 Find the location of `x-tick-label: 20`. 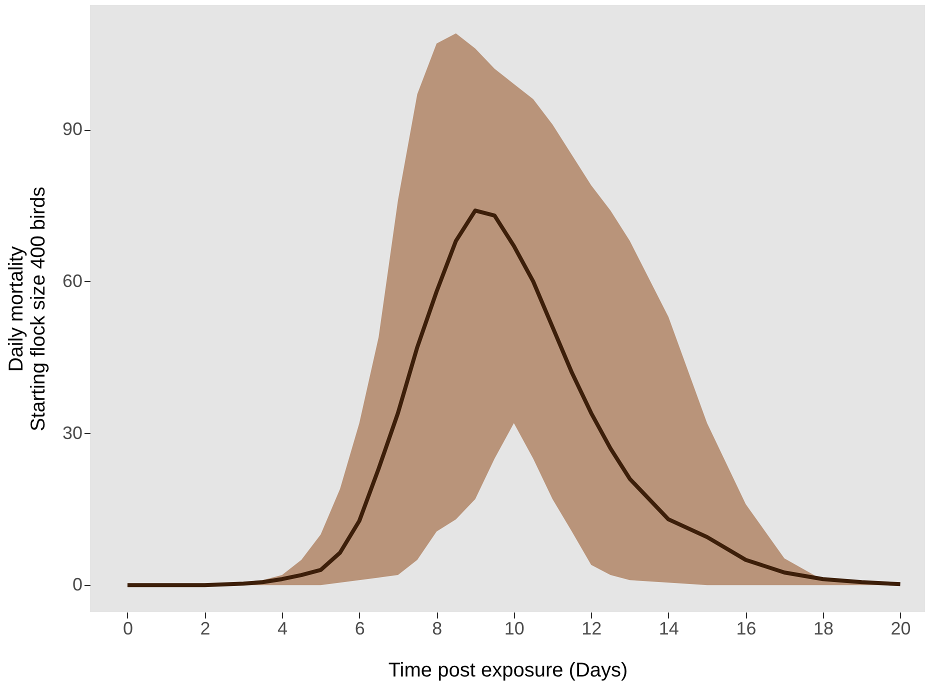

x-tick-label: 20 is located at coordinates (900, 628).